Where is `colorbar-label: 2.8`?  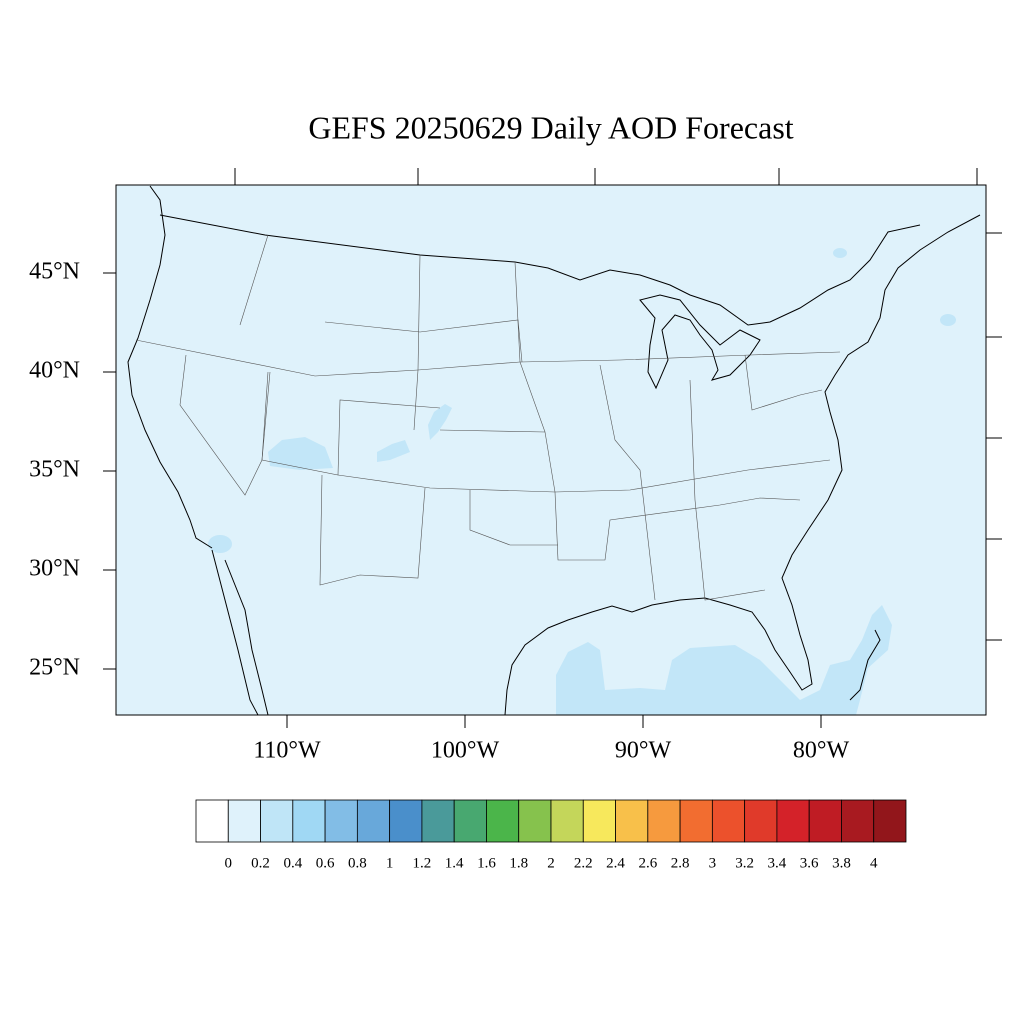 colorbar-label: 2.8 is located at coordinates (680, 863).